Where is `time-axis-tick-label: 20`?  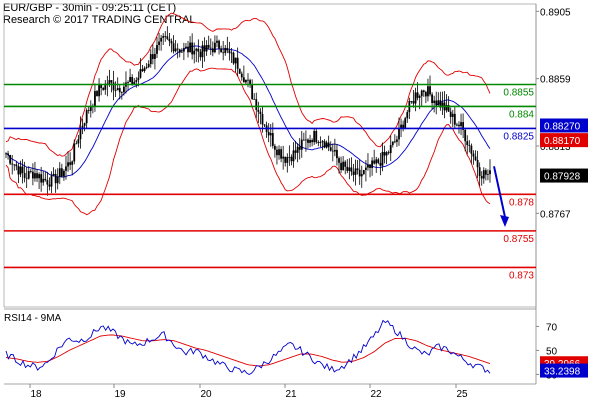 time-axis-tick-label: 20 is located at coordinates (206, 394).